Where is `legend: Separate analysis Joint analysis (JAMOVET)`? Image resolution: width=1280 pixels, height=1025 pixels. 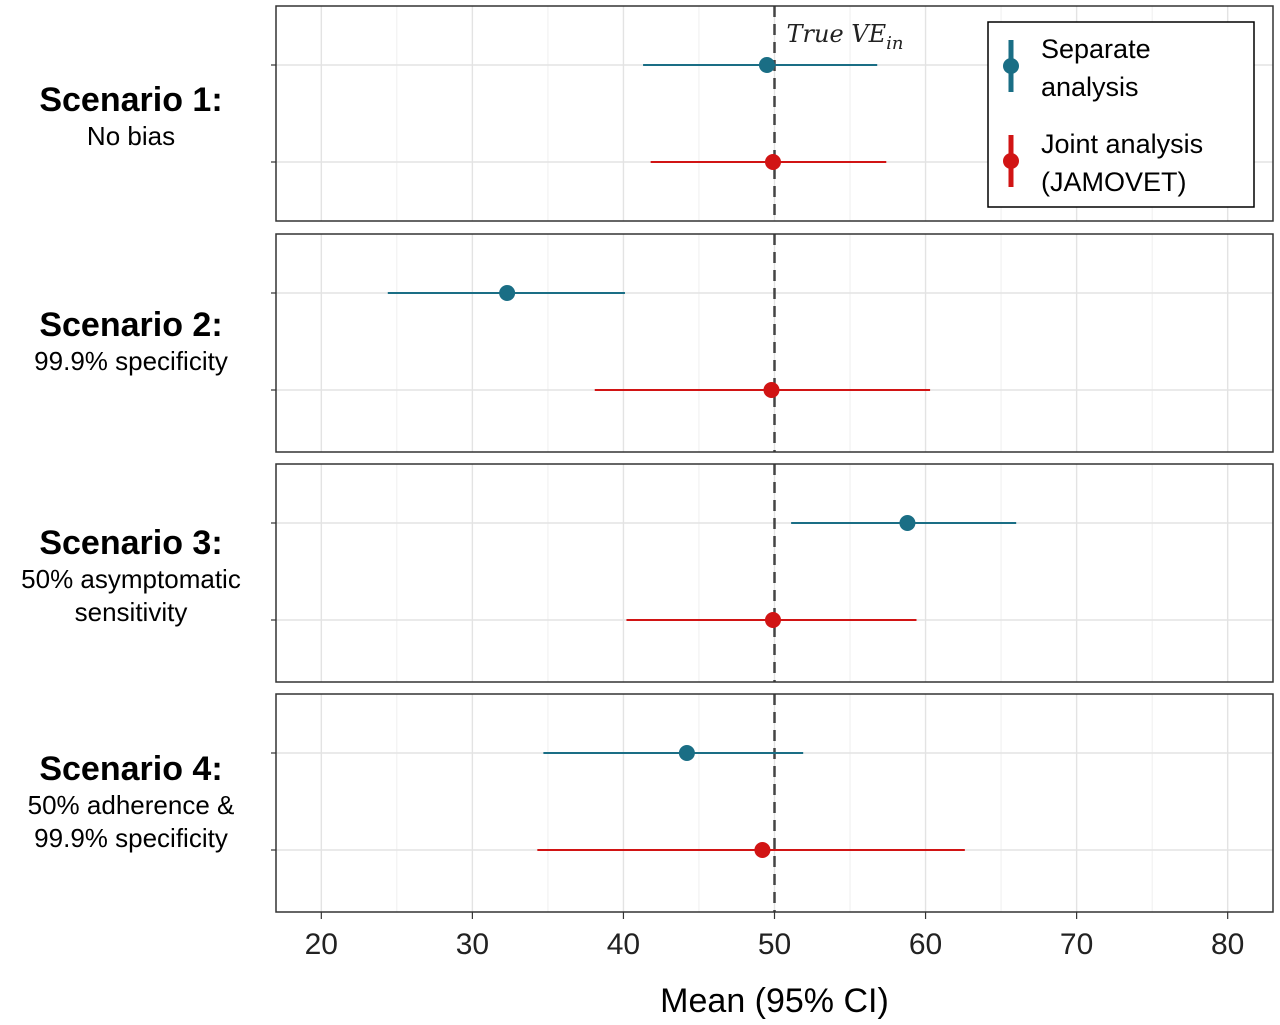
legend: Separate analysis Joint analysis (JAMOVET) is located at coordinates (1121, 114).